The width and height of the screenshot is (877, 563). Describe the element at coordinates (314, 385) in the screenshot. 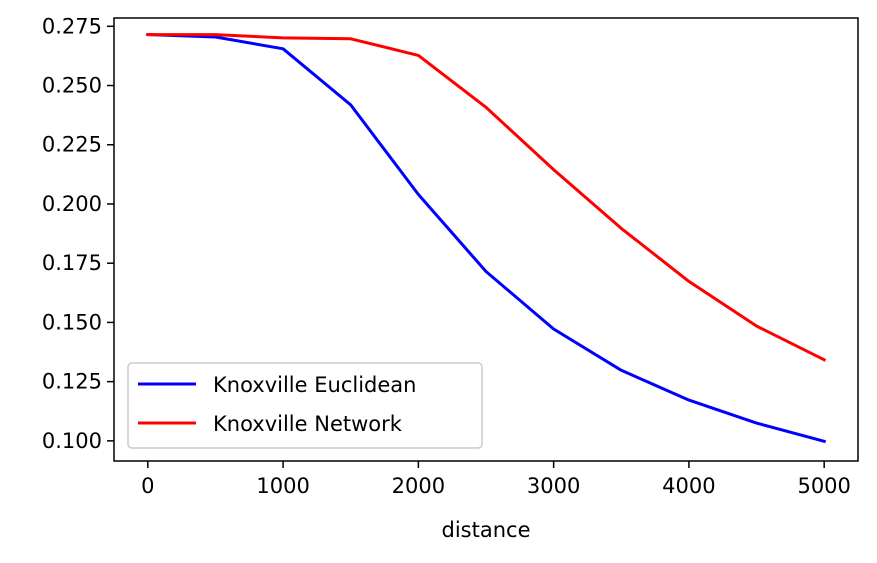

I see `legend-label-euclidean: Knoxville Euclidean` at that location.